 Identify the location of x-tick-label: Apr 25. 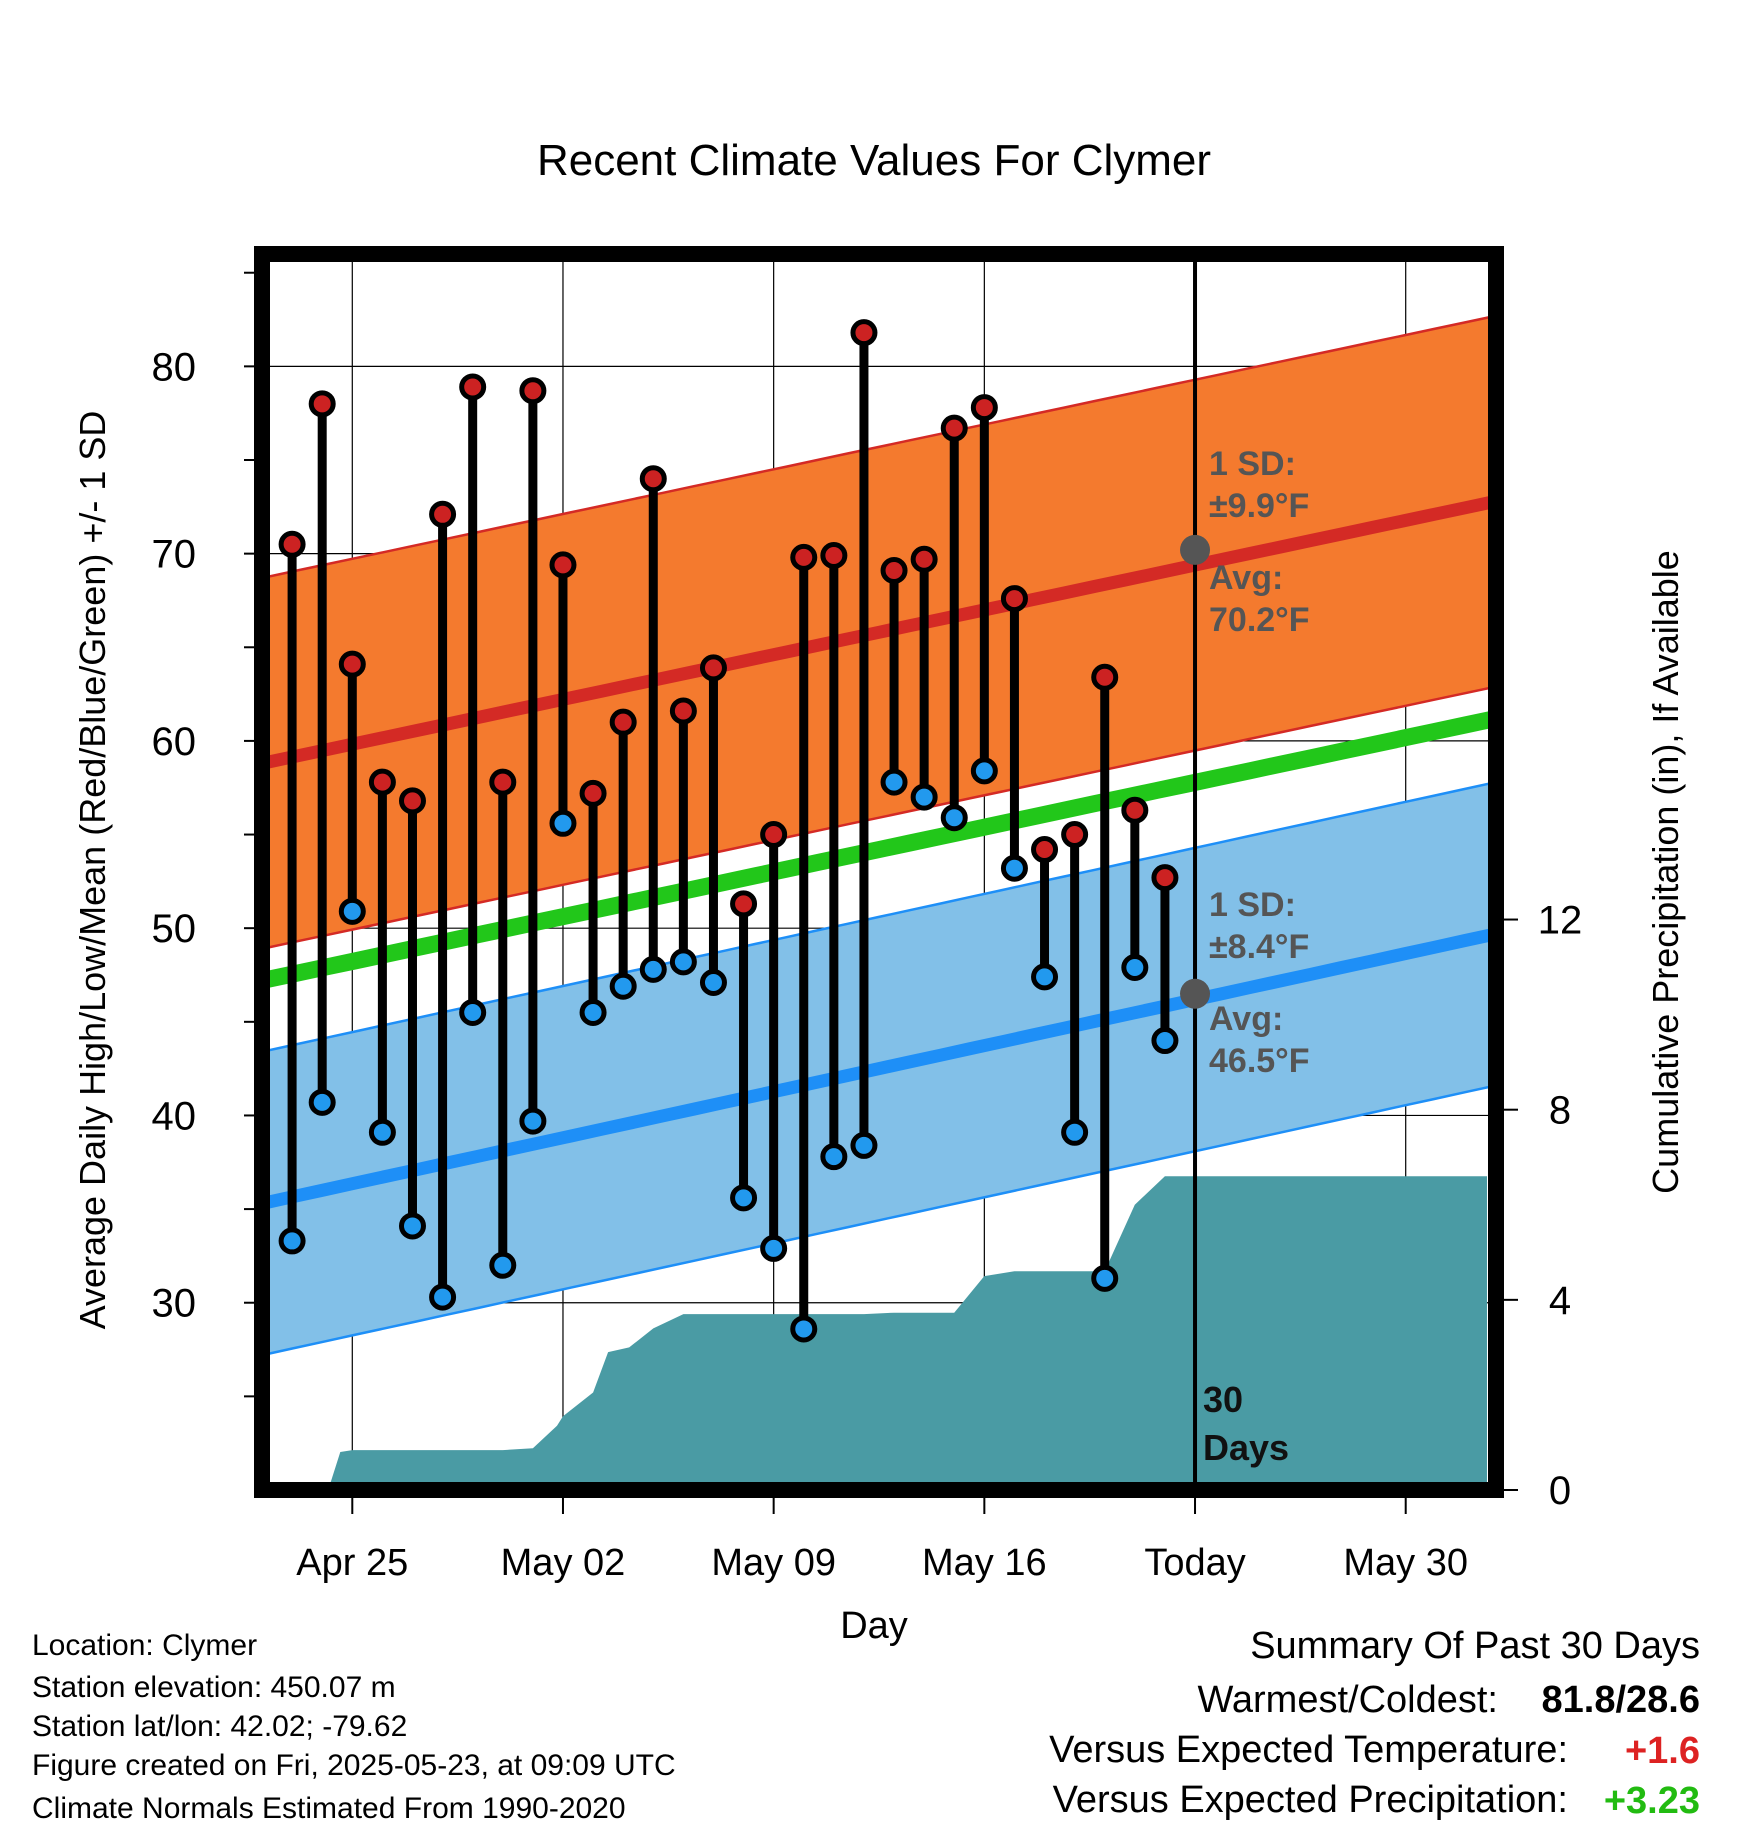
(352, 1563).